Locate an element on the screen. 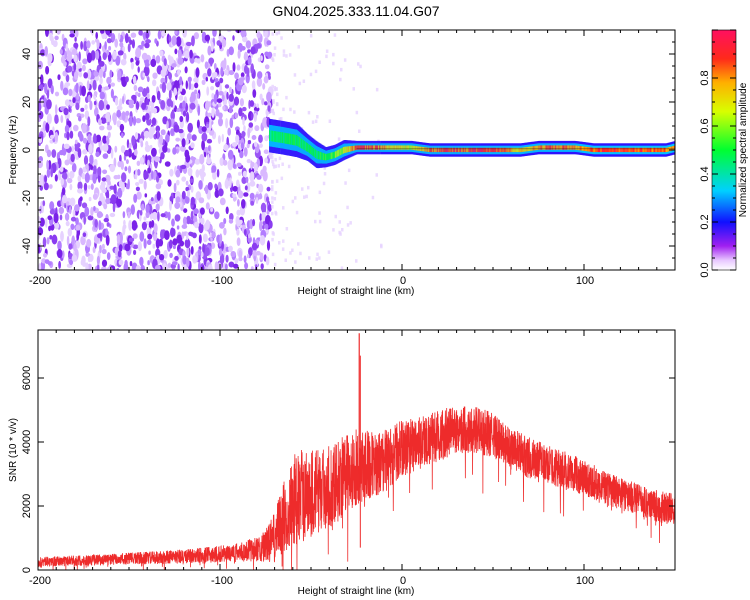  top-y-axis-label: Frequency (Hz) is located at coordinates (13, 150).